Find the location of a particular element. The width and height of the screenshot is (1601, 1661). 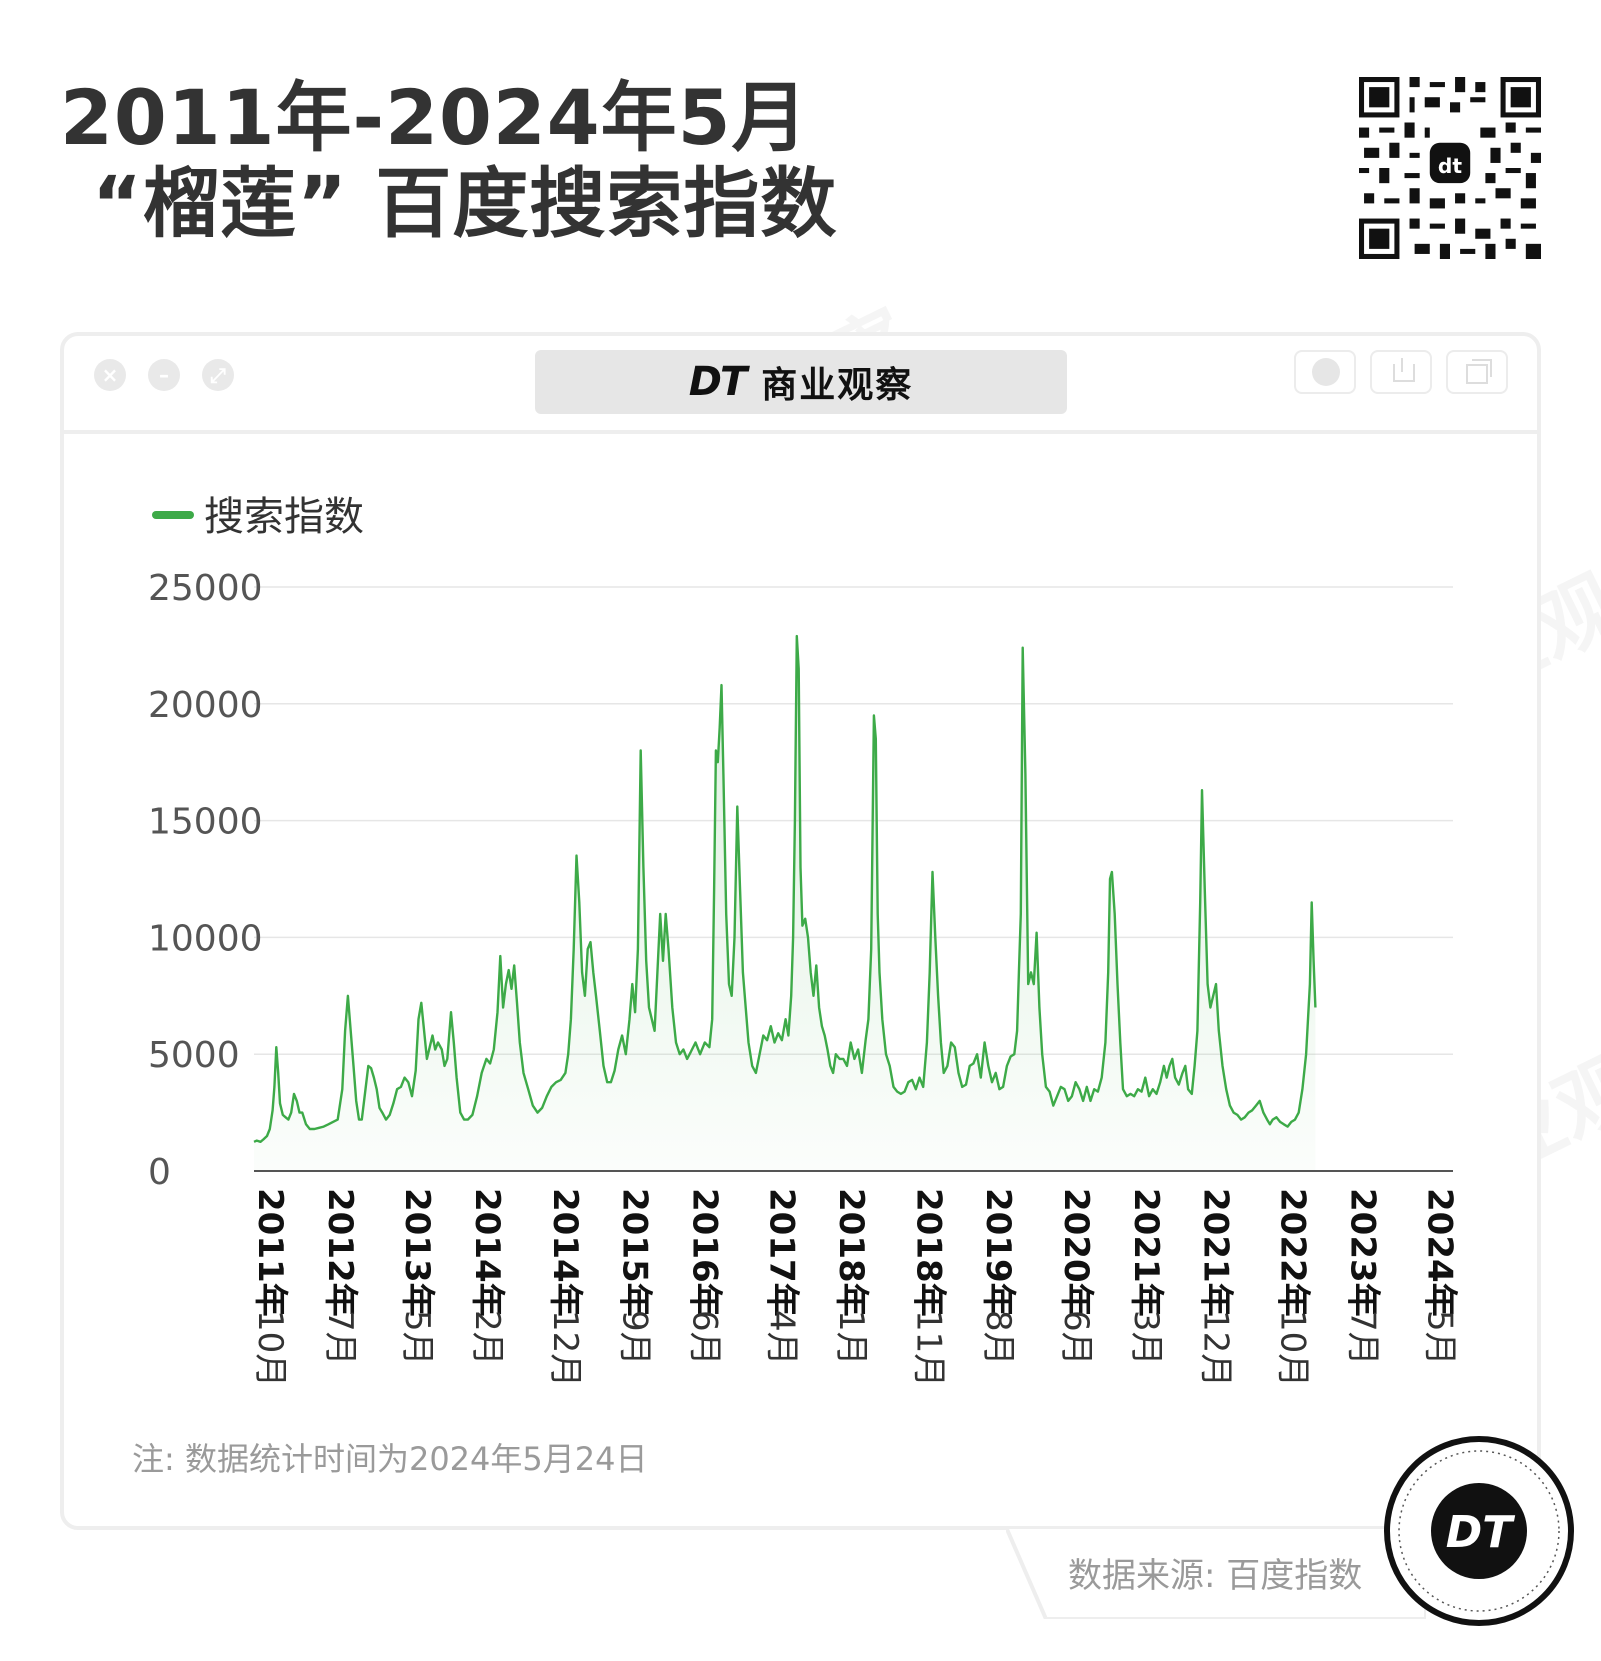

brand-logo: DT is located at coordinates (717, 382).